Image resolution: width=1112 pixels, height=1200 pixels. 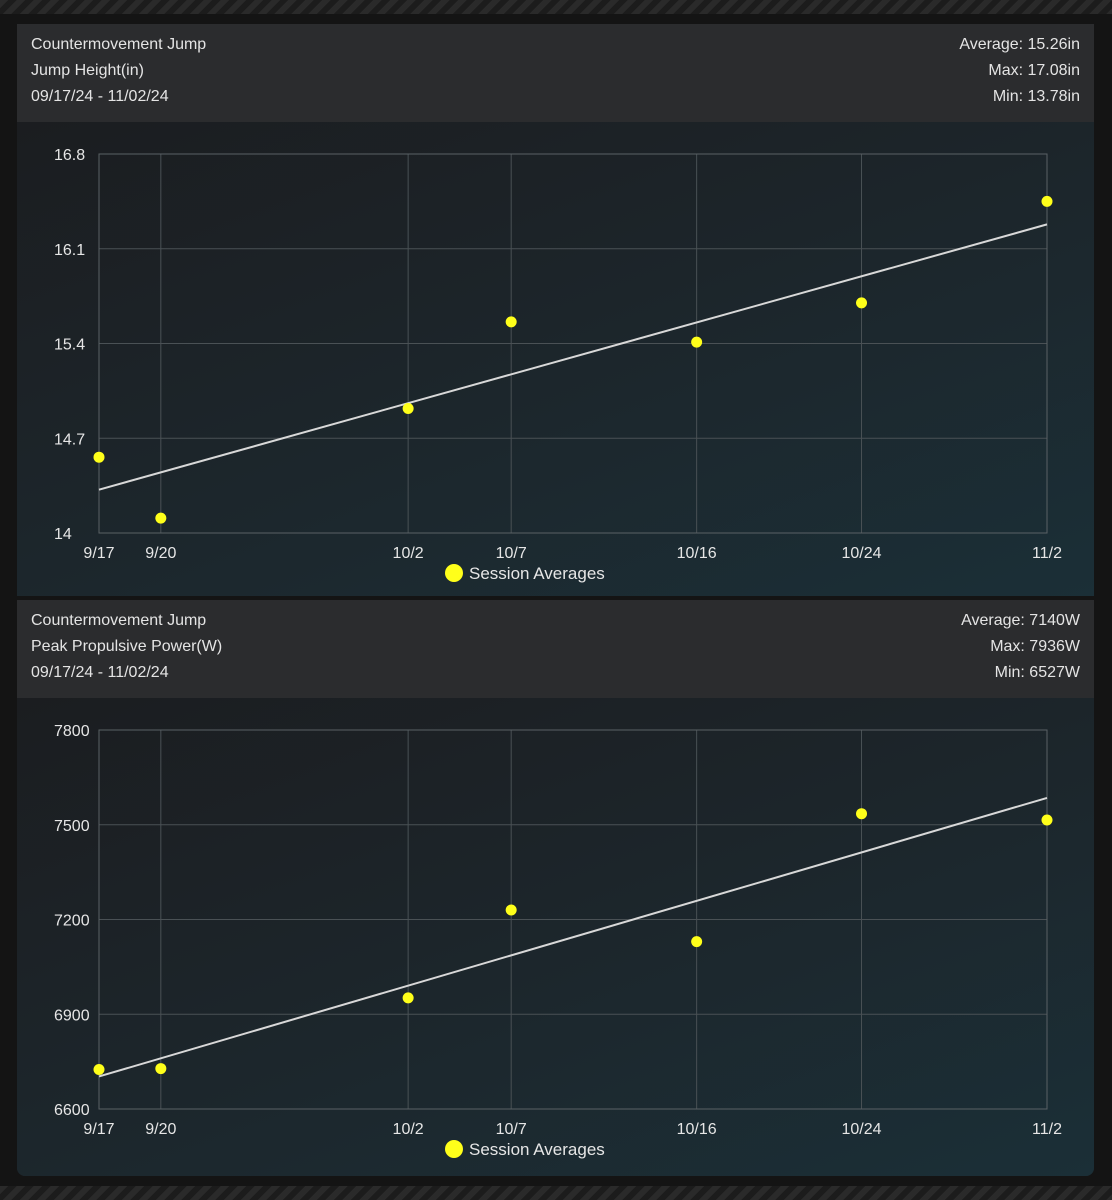 What do you see at coordinates (1036, 96) in the screenshot?
I see `stat-min: Min: 13.78in` at bounding box center [1036, 96].